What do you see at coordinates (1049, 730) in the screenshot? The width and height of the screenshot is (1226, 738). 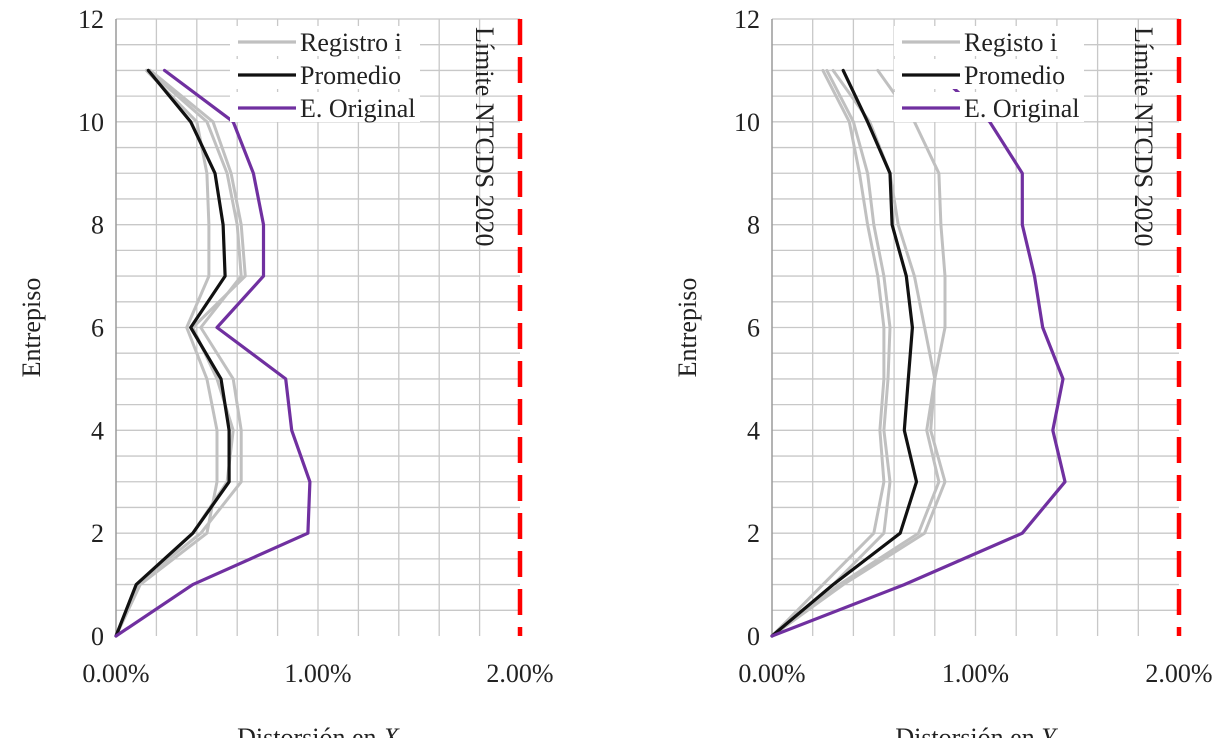 I see `x-axis-title-variable: Y` at bounding box center [1049, 730].